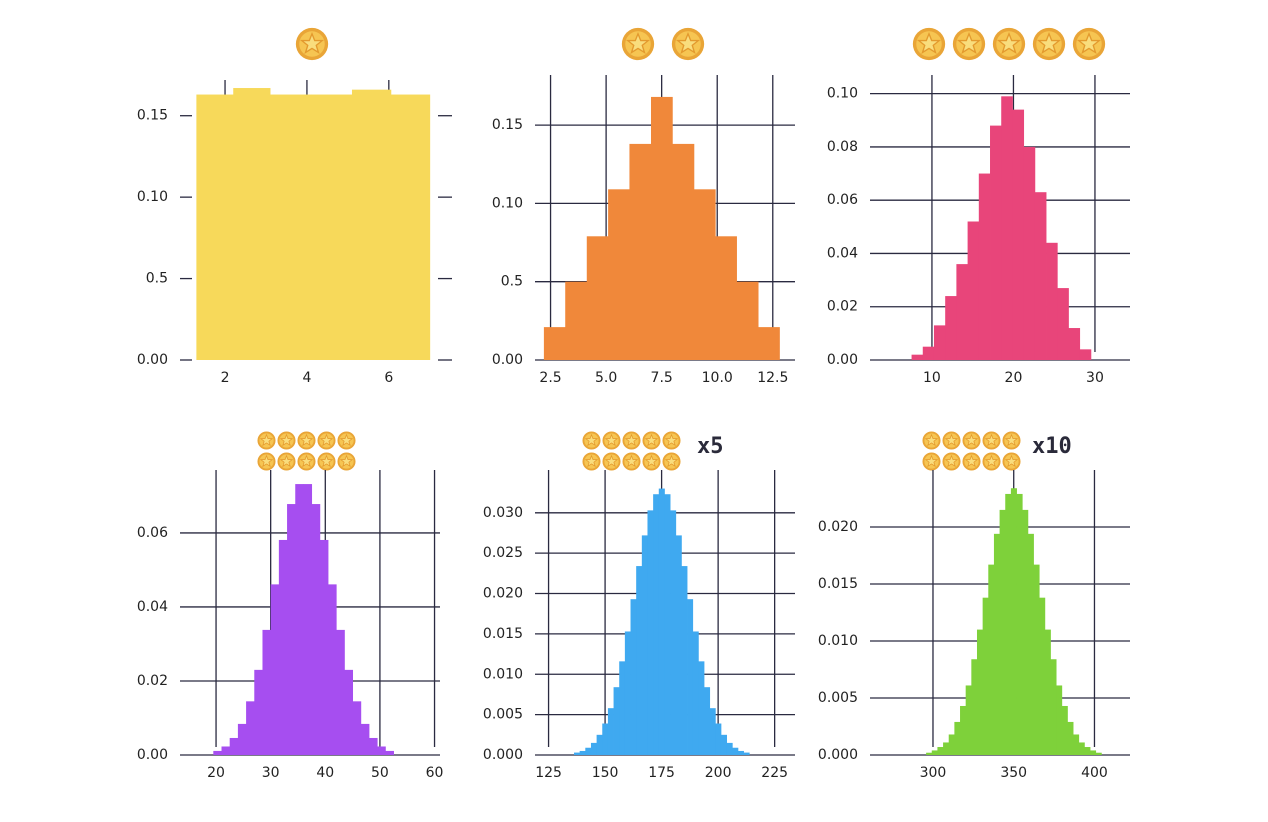  Describe the element at coordinates (662, 378) in the screenshot. I see `x-tick-label: 7.5` at that location.